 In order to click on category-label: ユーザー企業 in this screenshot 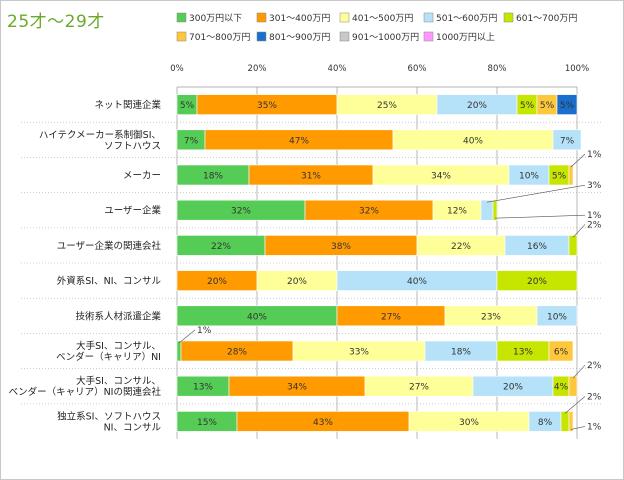, I will do `click(132, 211)`.